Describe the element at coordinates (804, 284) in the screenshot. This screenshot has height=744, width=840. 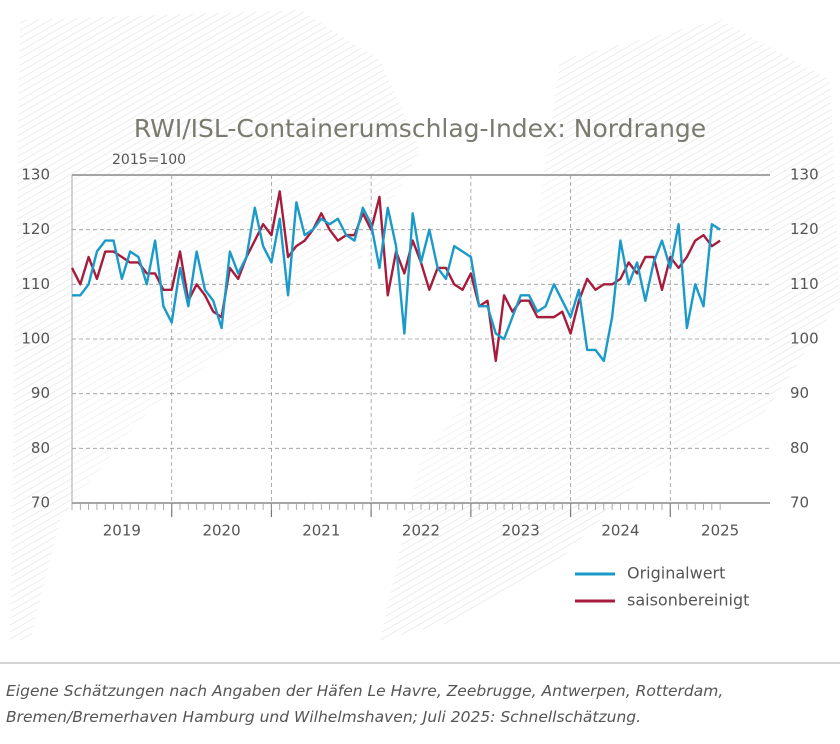
I see `y2-tick-label: 110` at that location.